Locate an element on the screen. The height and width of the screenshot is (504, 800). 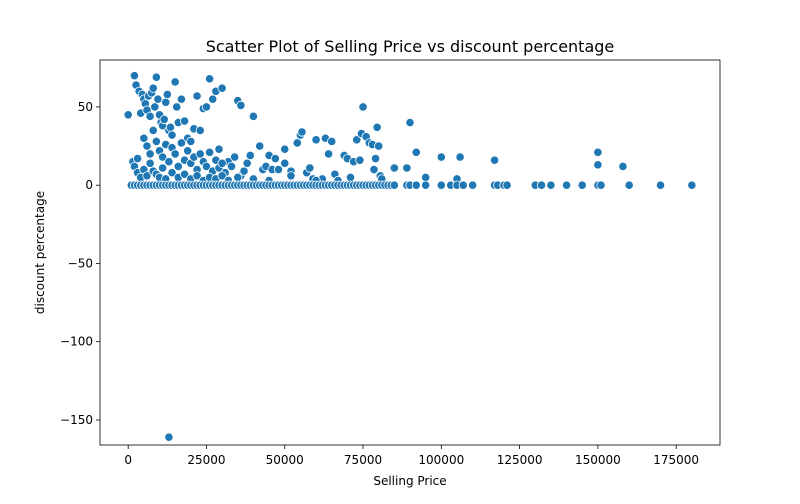
y-tick-label: −100 is located at coordinates (76, 342).